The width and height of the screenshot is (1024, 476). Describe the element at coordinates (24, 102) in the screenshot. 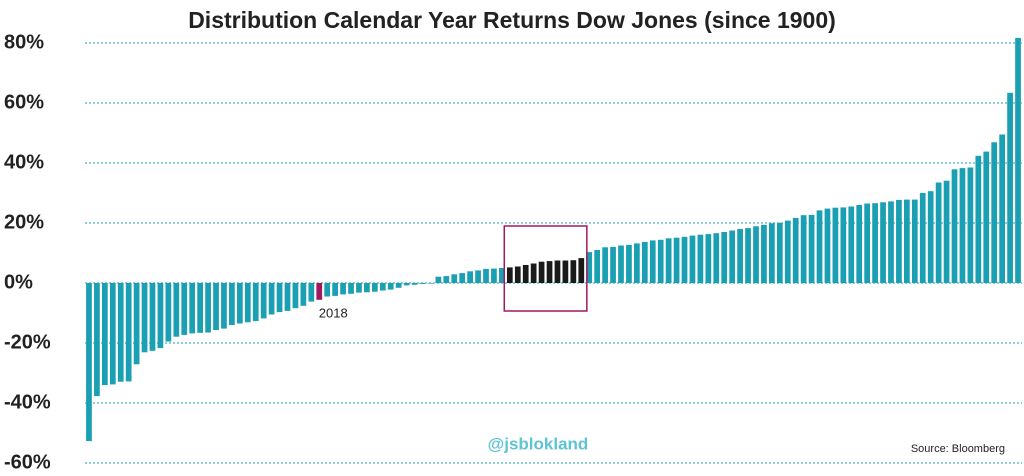

I see `y-tick-label: 60%` at that location.